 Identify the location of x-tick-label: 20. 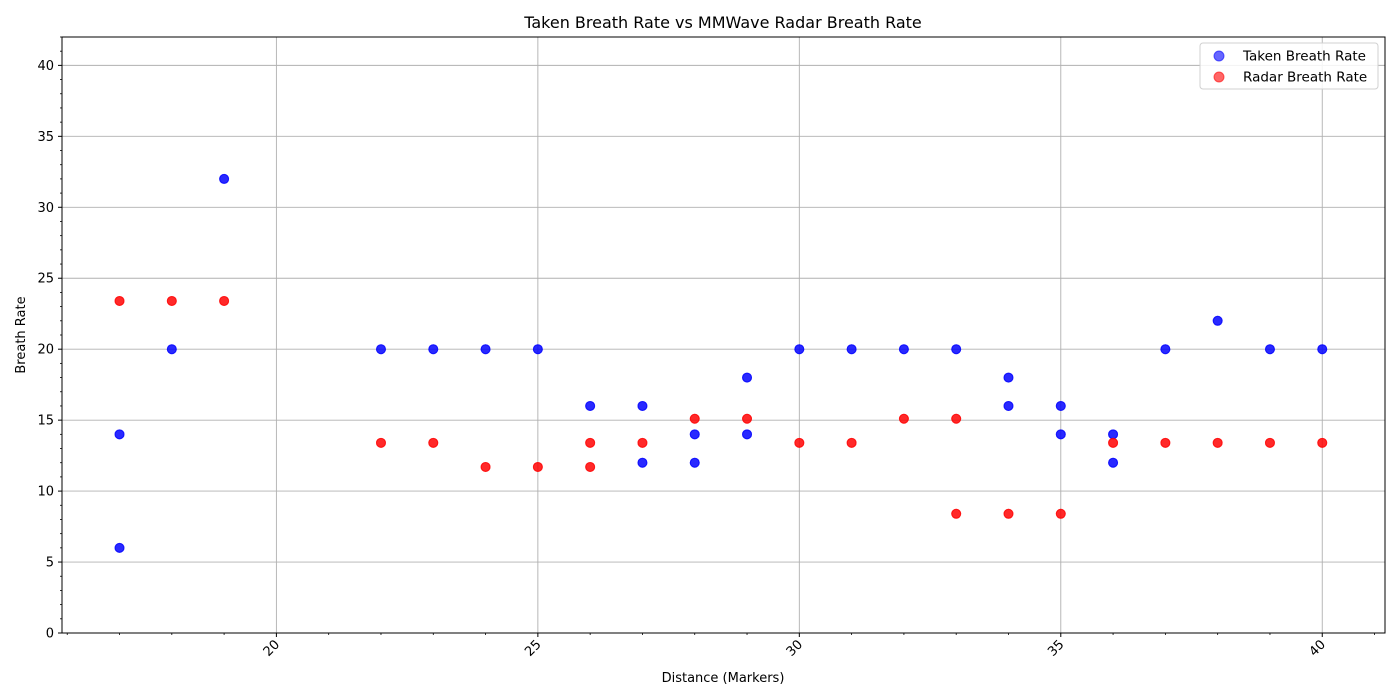
(272, 648).